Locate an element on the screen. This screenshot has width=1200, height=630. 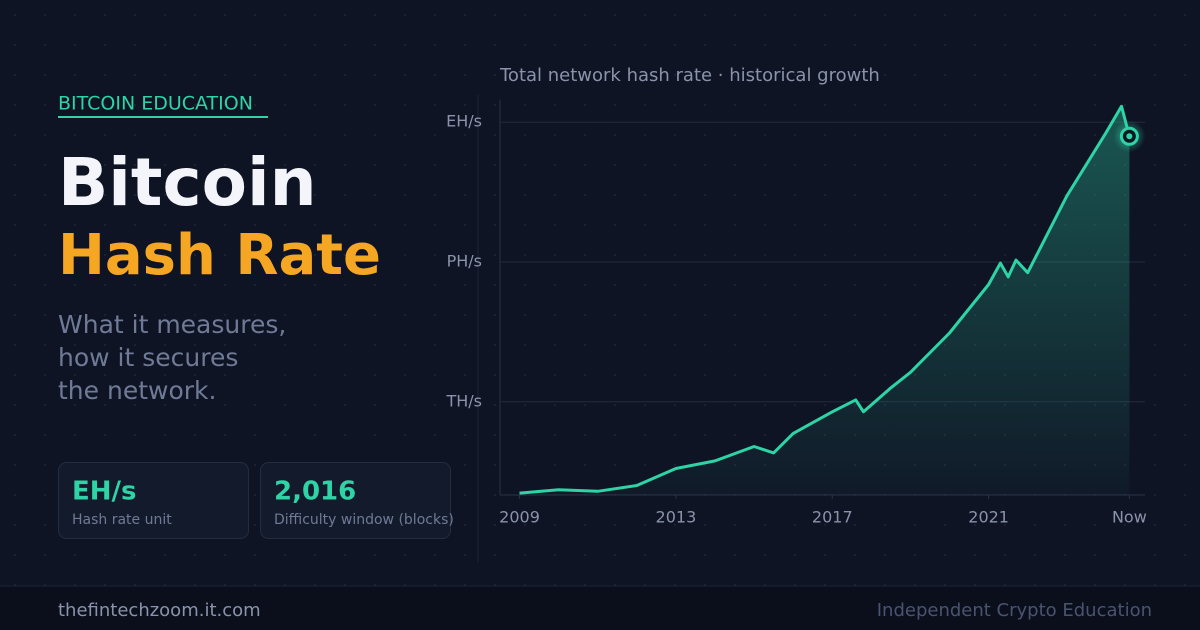
footer-site: thefintechzoom.it.com is located at coordinates (159, 610).